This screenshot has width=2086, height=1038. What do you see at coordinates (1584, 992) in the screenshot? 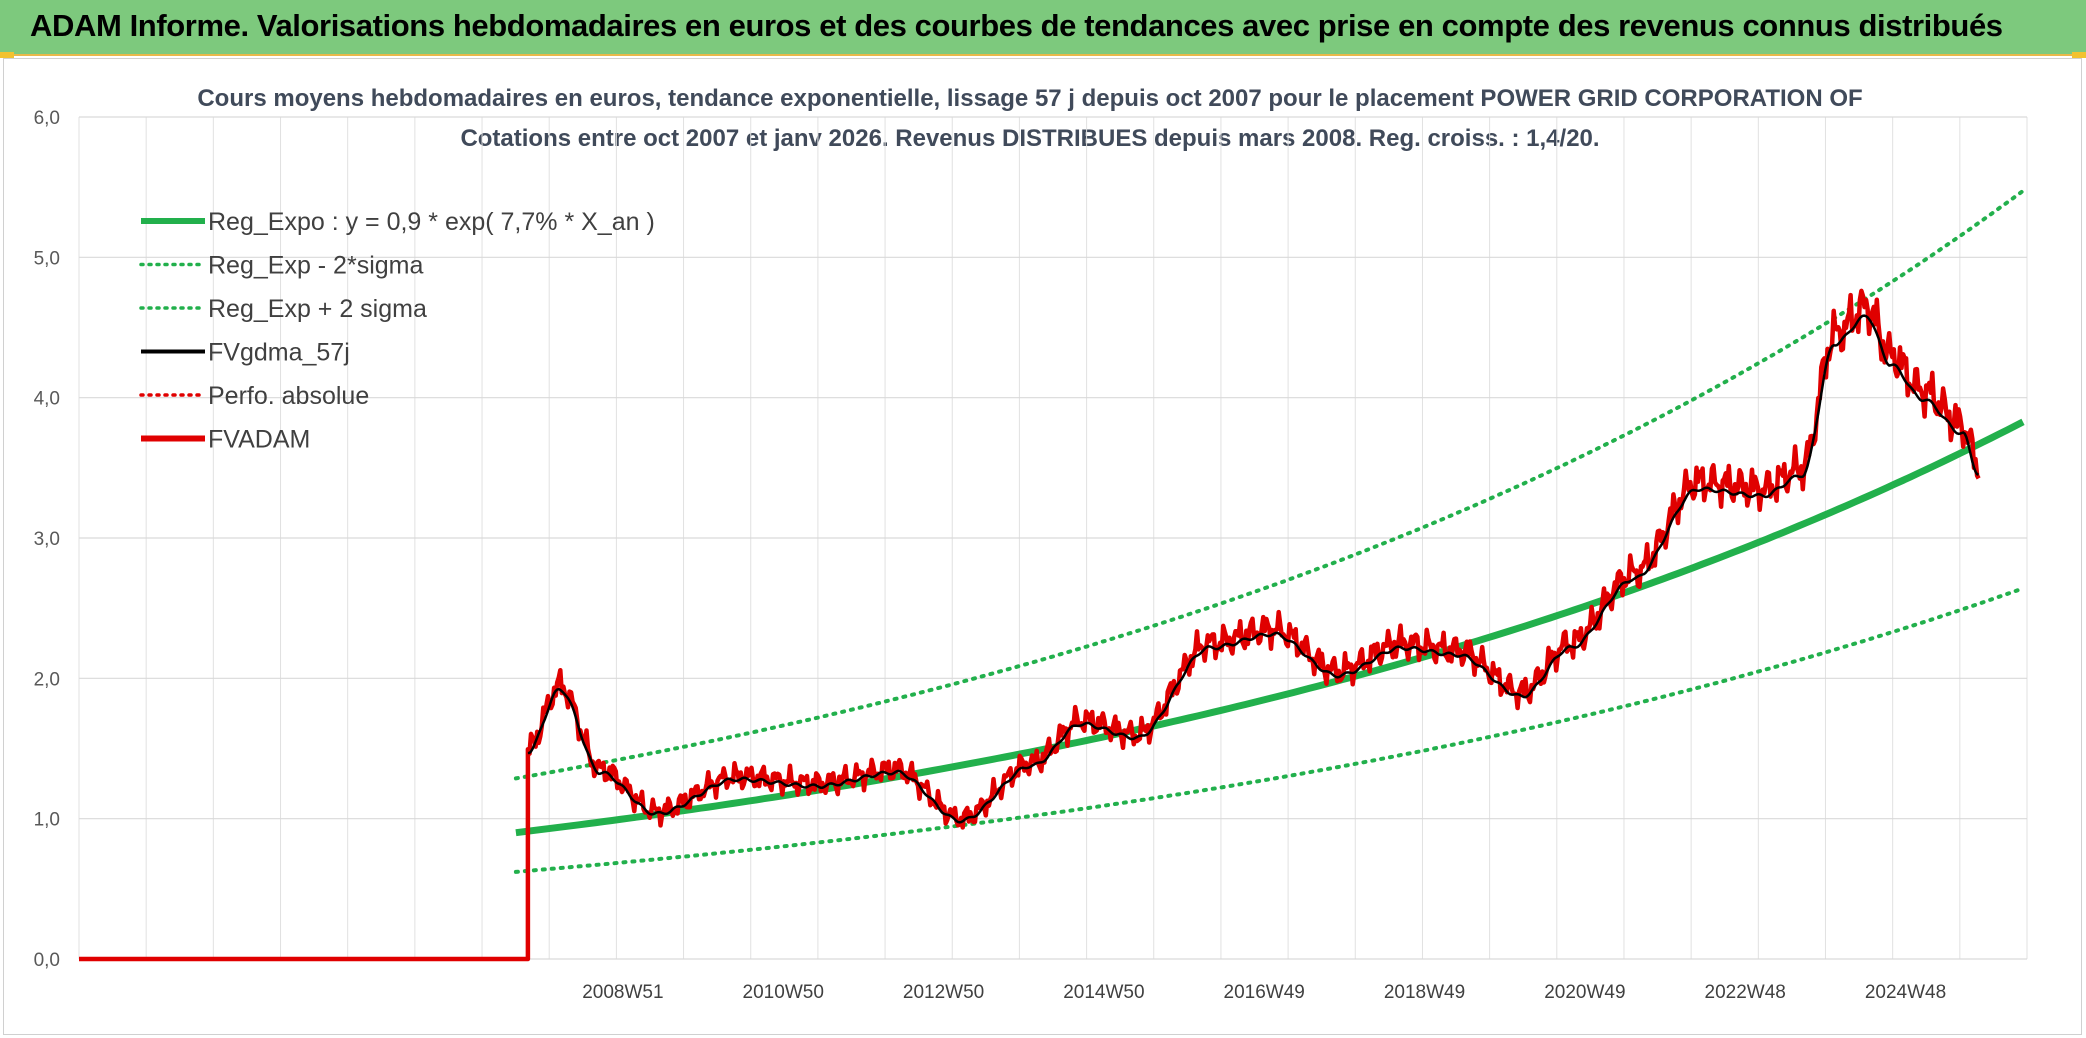
I see `x-tick-label: 2020W49` at bounding box center [1584, 992].